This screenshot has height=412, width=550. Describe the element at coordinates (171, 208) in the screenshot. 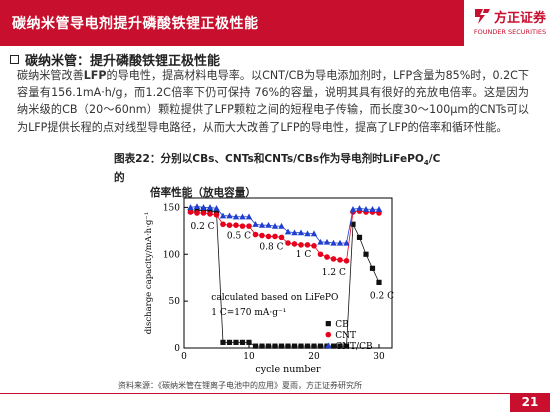

I see `y-tick-label: 150` at that location.